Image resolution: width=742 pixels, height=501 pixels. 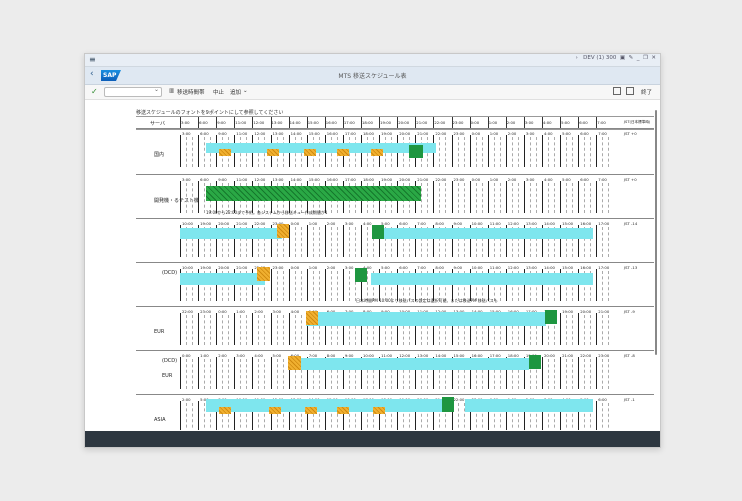 I want to click on back-icon: ‹, so click(x=92, y=74).